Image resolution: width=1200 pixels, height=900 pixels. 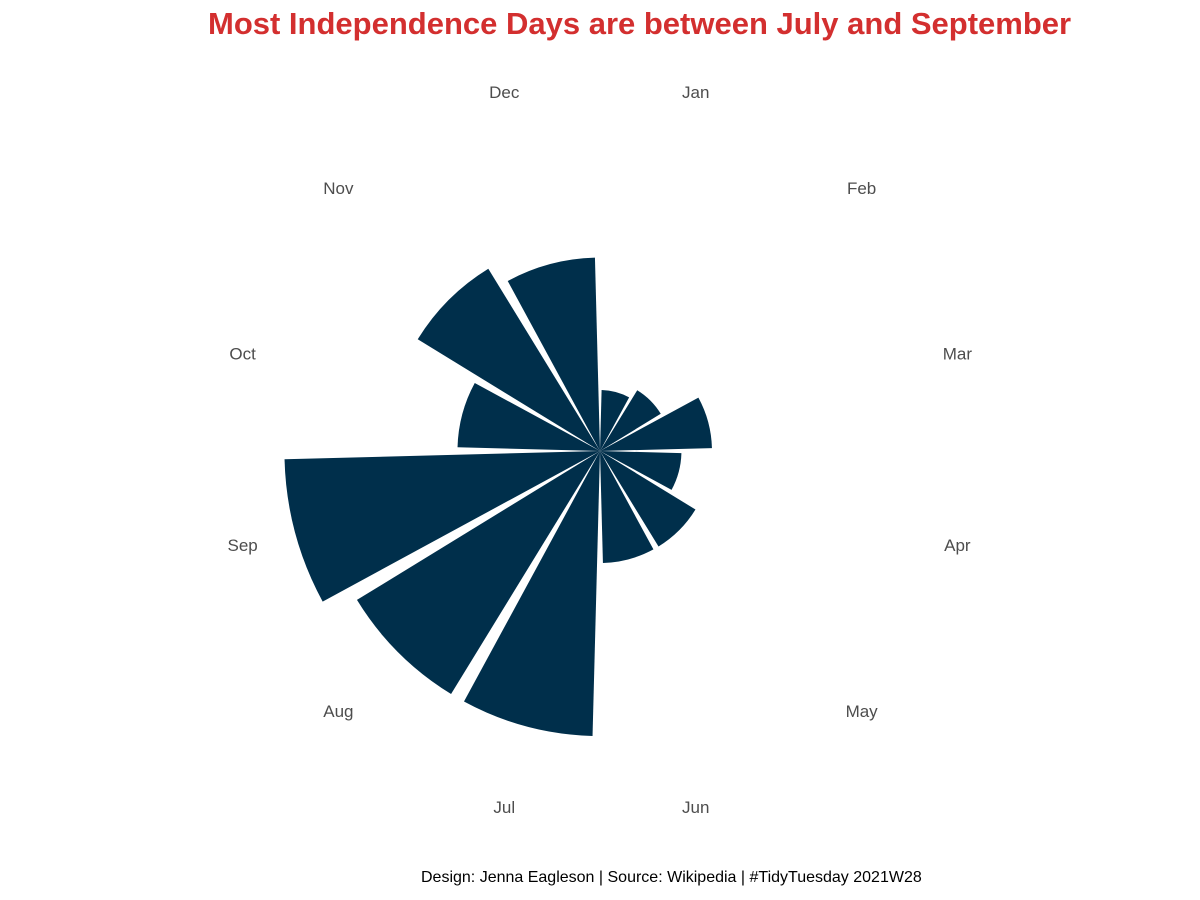 I want to click on bar-may, so click(x=648, y=499).